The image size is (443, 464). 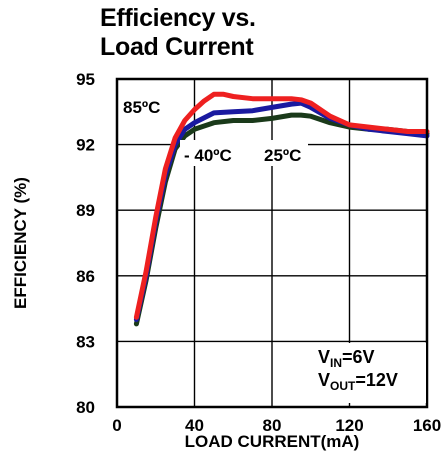 What do you see at coordinates (194, 425) in the screenshot?
I see `x-tick-label: 40` at bounding box center [194, 425].